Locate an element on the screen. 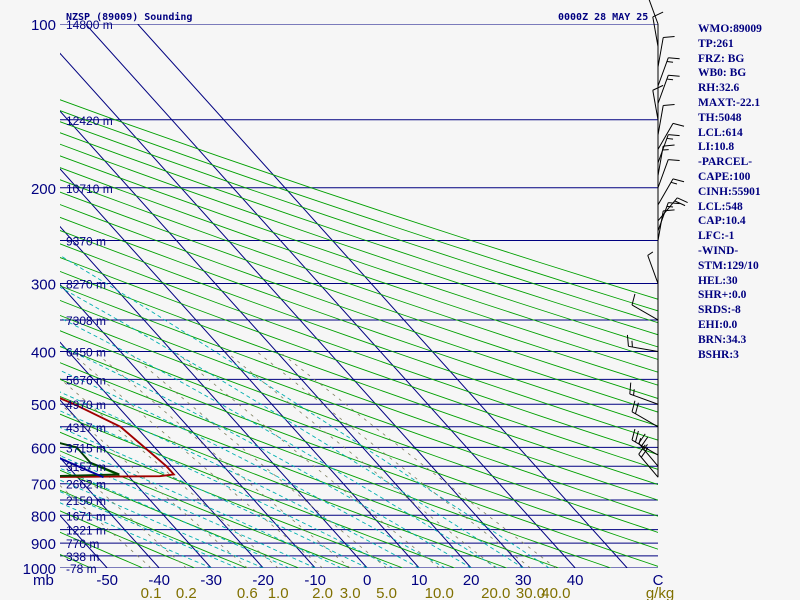 Image resolution: width=800 pixels, height=600 pixels. stat-item: -PARCEL- is located at coordinates (725, 162).